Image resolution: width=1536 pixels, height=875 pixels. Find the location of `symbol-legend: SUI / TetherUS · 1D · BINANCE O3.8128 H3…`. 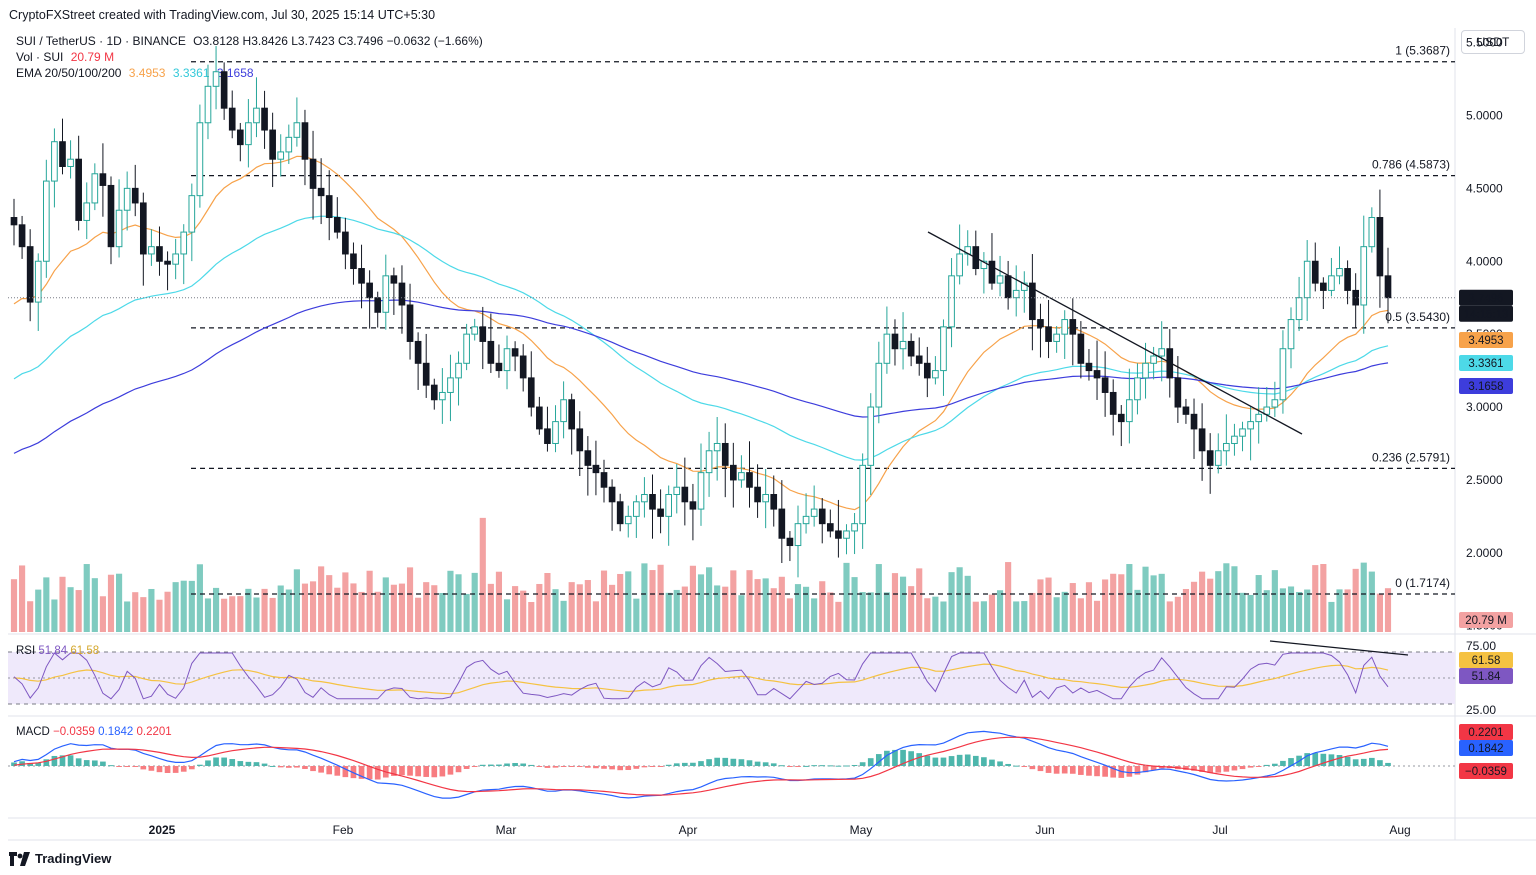

symbol-legend: SUI / TetherUS · 1D · BINANCE O3.8128 H3… is located at coordinates (251, 41).